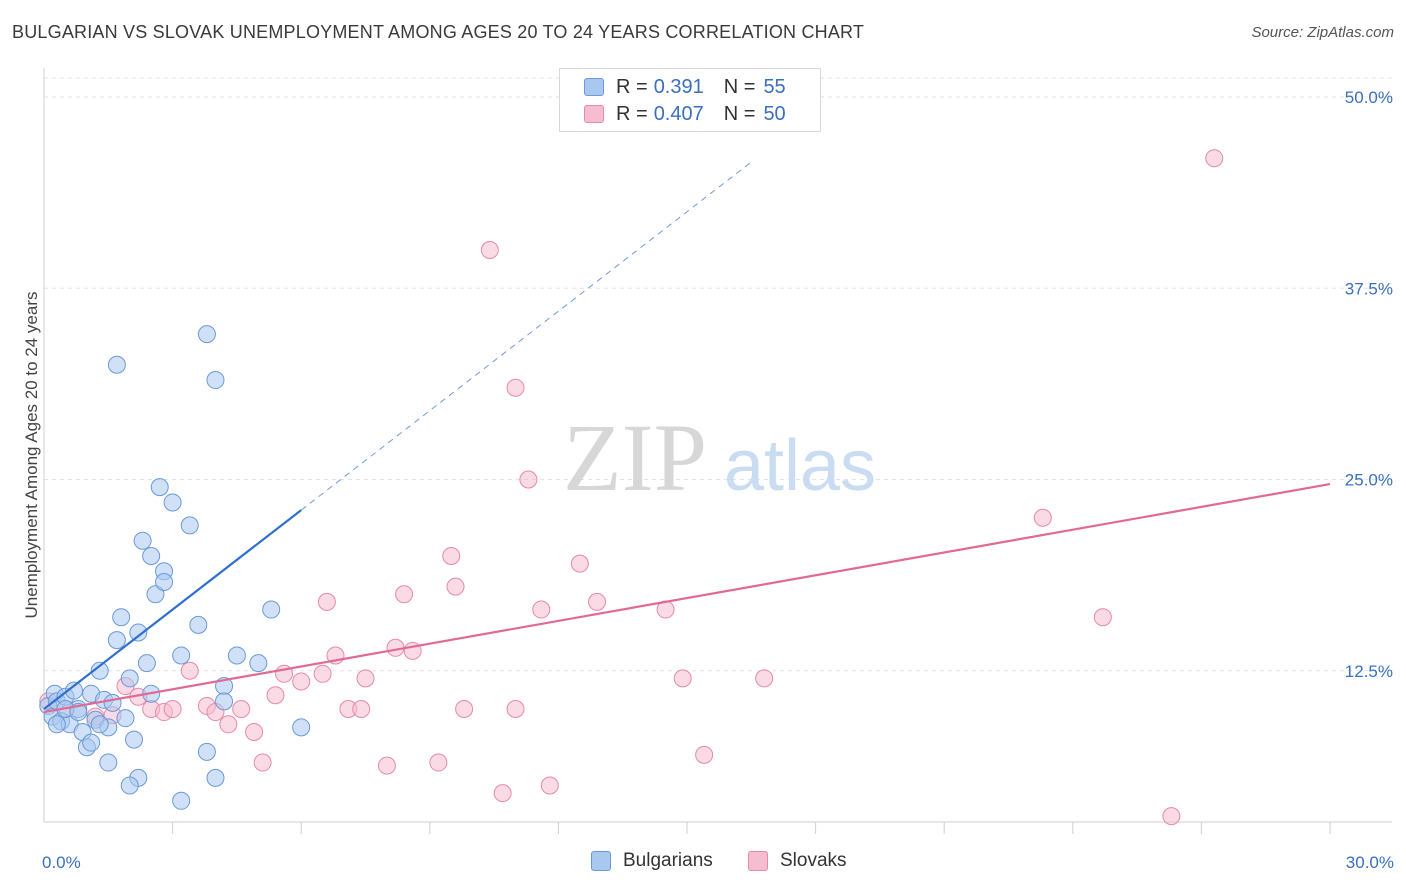  I want to click on legend-item-slovaks: Slovaks, so click(797, 861).